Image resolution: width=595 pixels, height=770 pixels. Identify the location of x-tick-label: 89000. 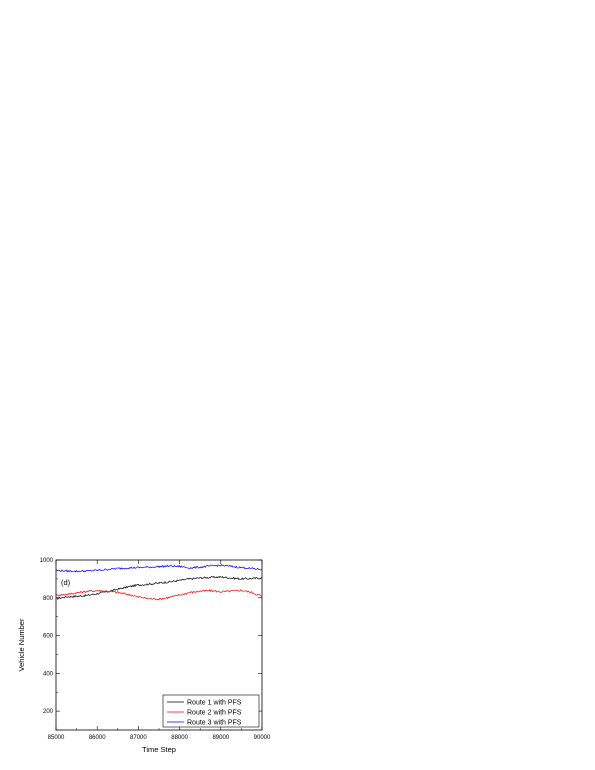
(220, 738).